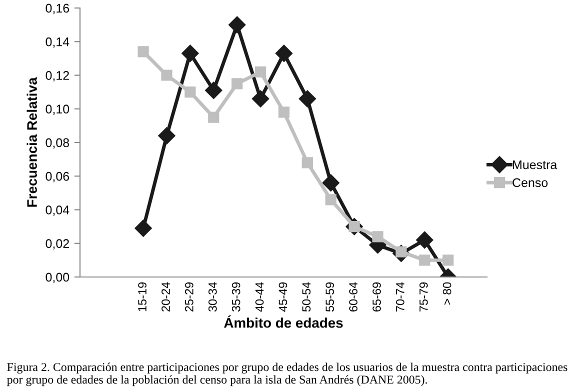  I want to click on x-tick-label: 60-64, so click(353, 297).